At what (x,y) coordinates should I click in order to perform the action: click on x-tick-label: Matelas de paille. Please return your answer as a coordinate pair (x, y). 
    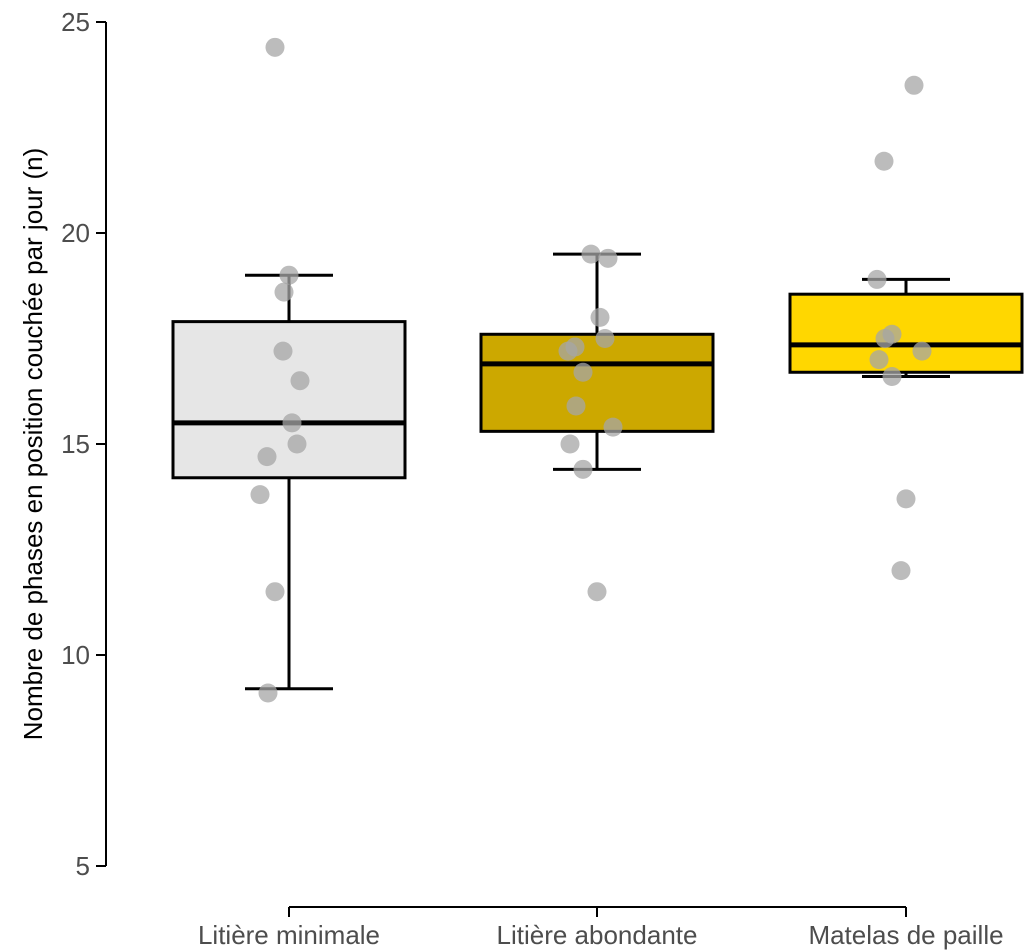
    Looking at the image, I should click on (905, 935).